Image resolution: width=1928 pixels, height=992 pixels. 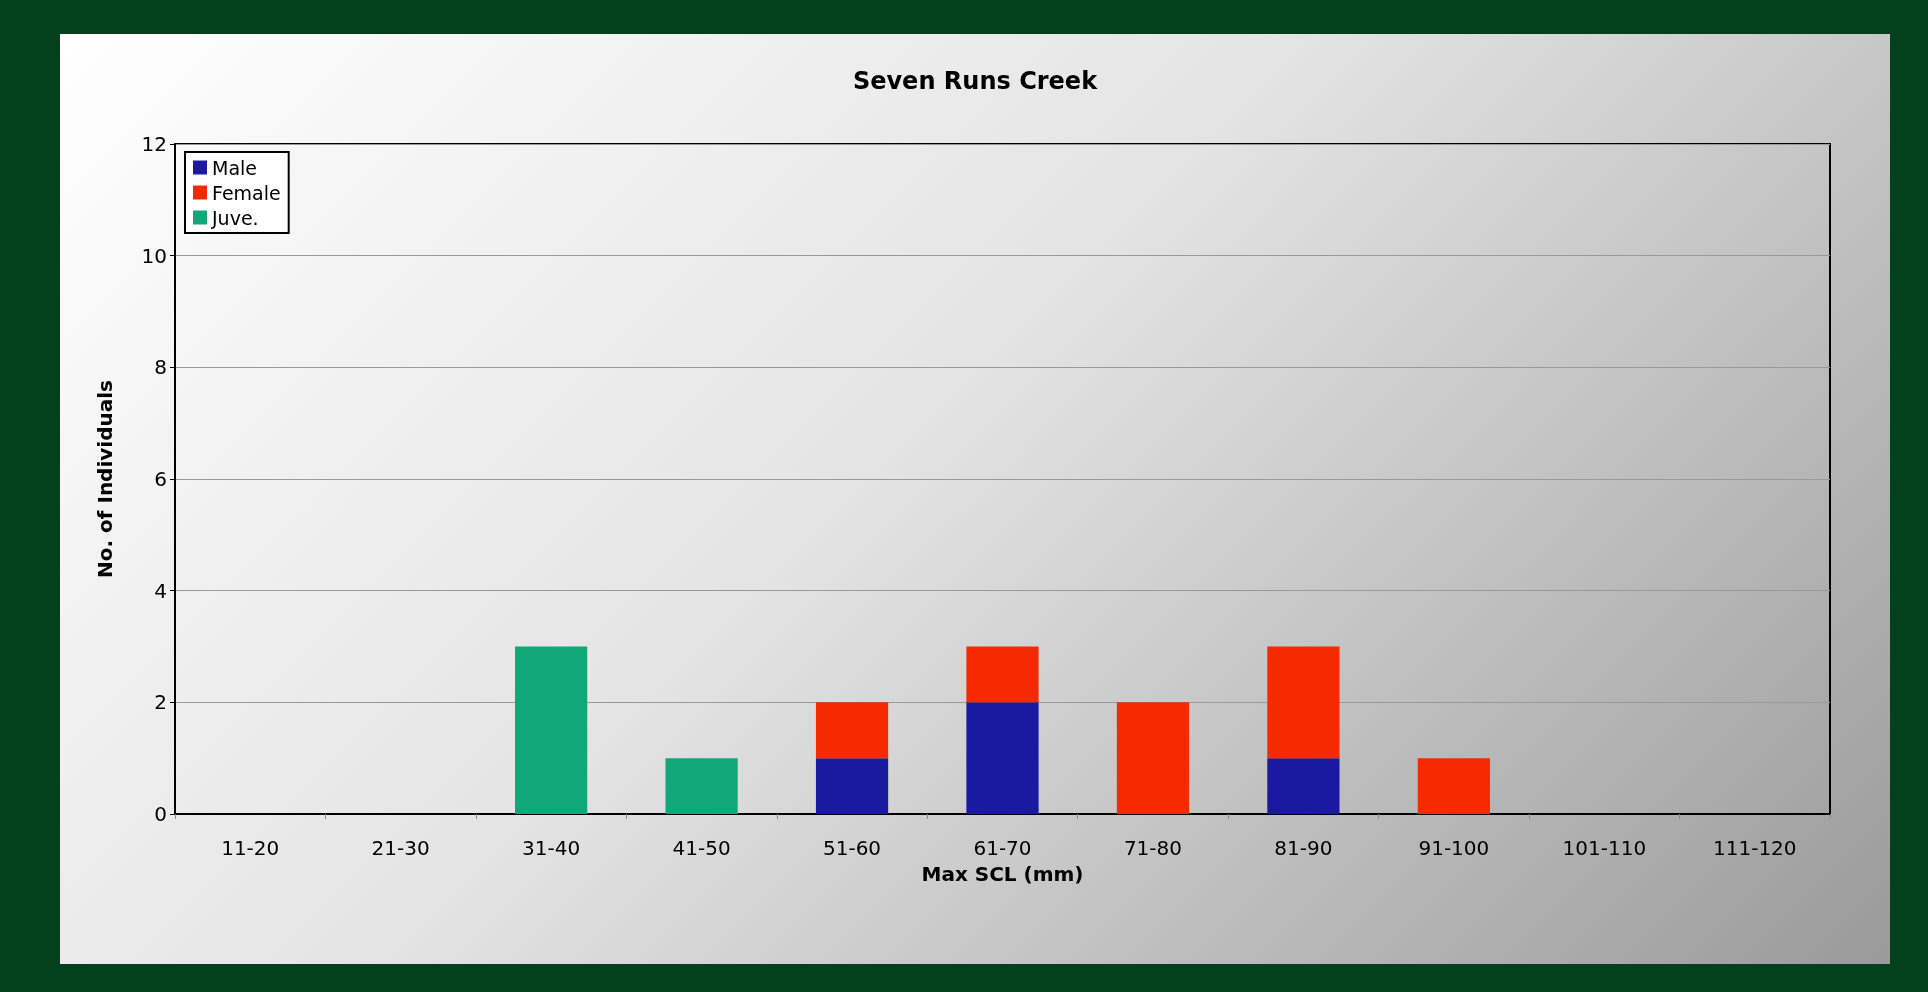 What do you see at coordinates (160, 590) in the screenshot?
I see `y-tick-label: 4` at bounding box center [160, 590].